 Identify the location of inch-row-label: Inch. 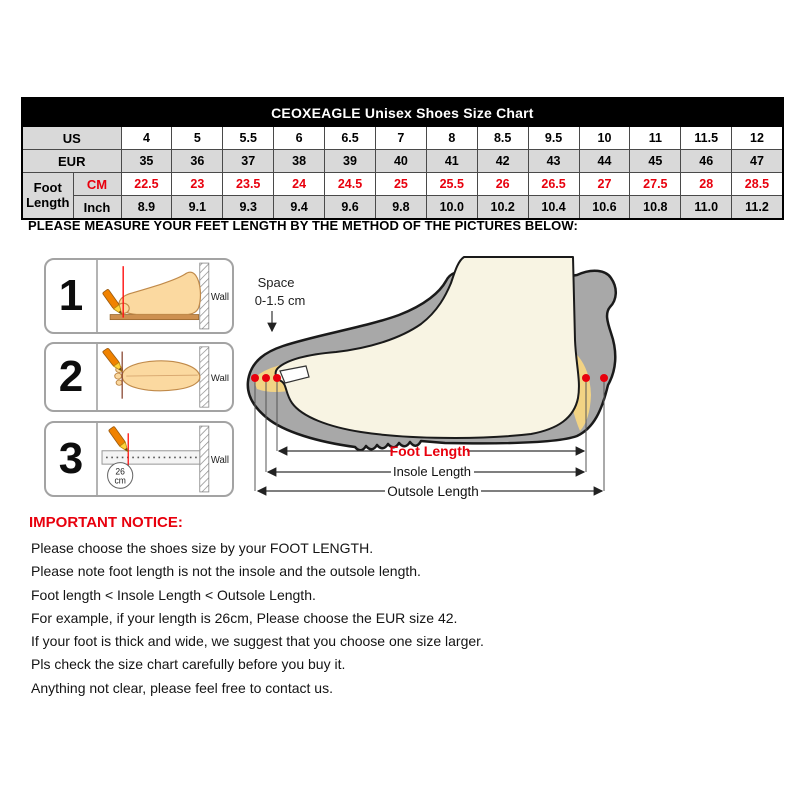
(97, 207).